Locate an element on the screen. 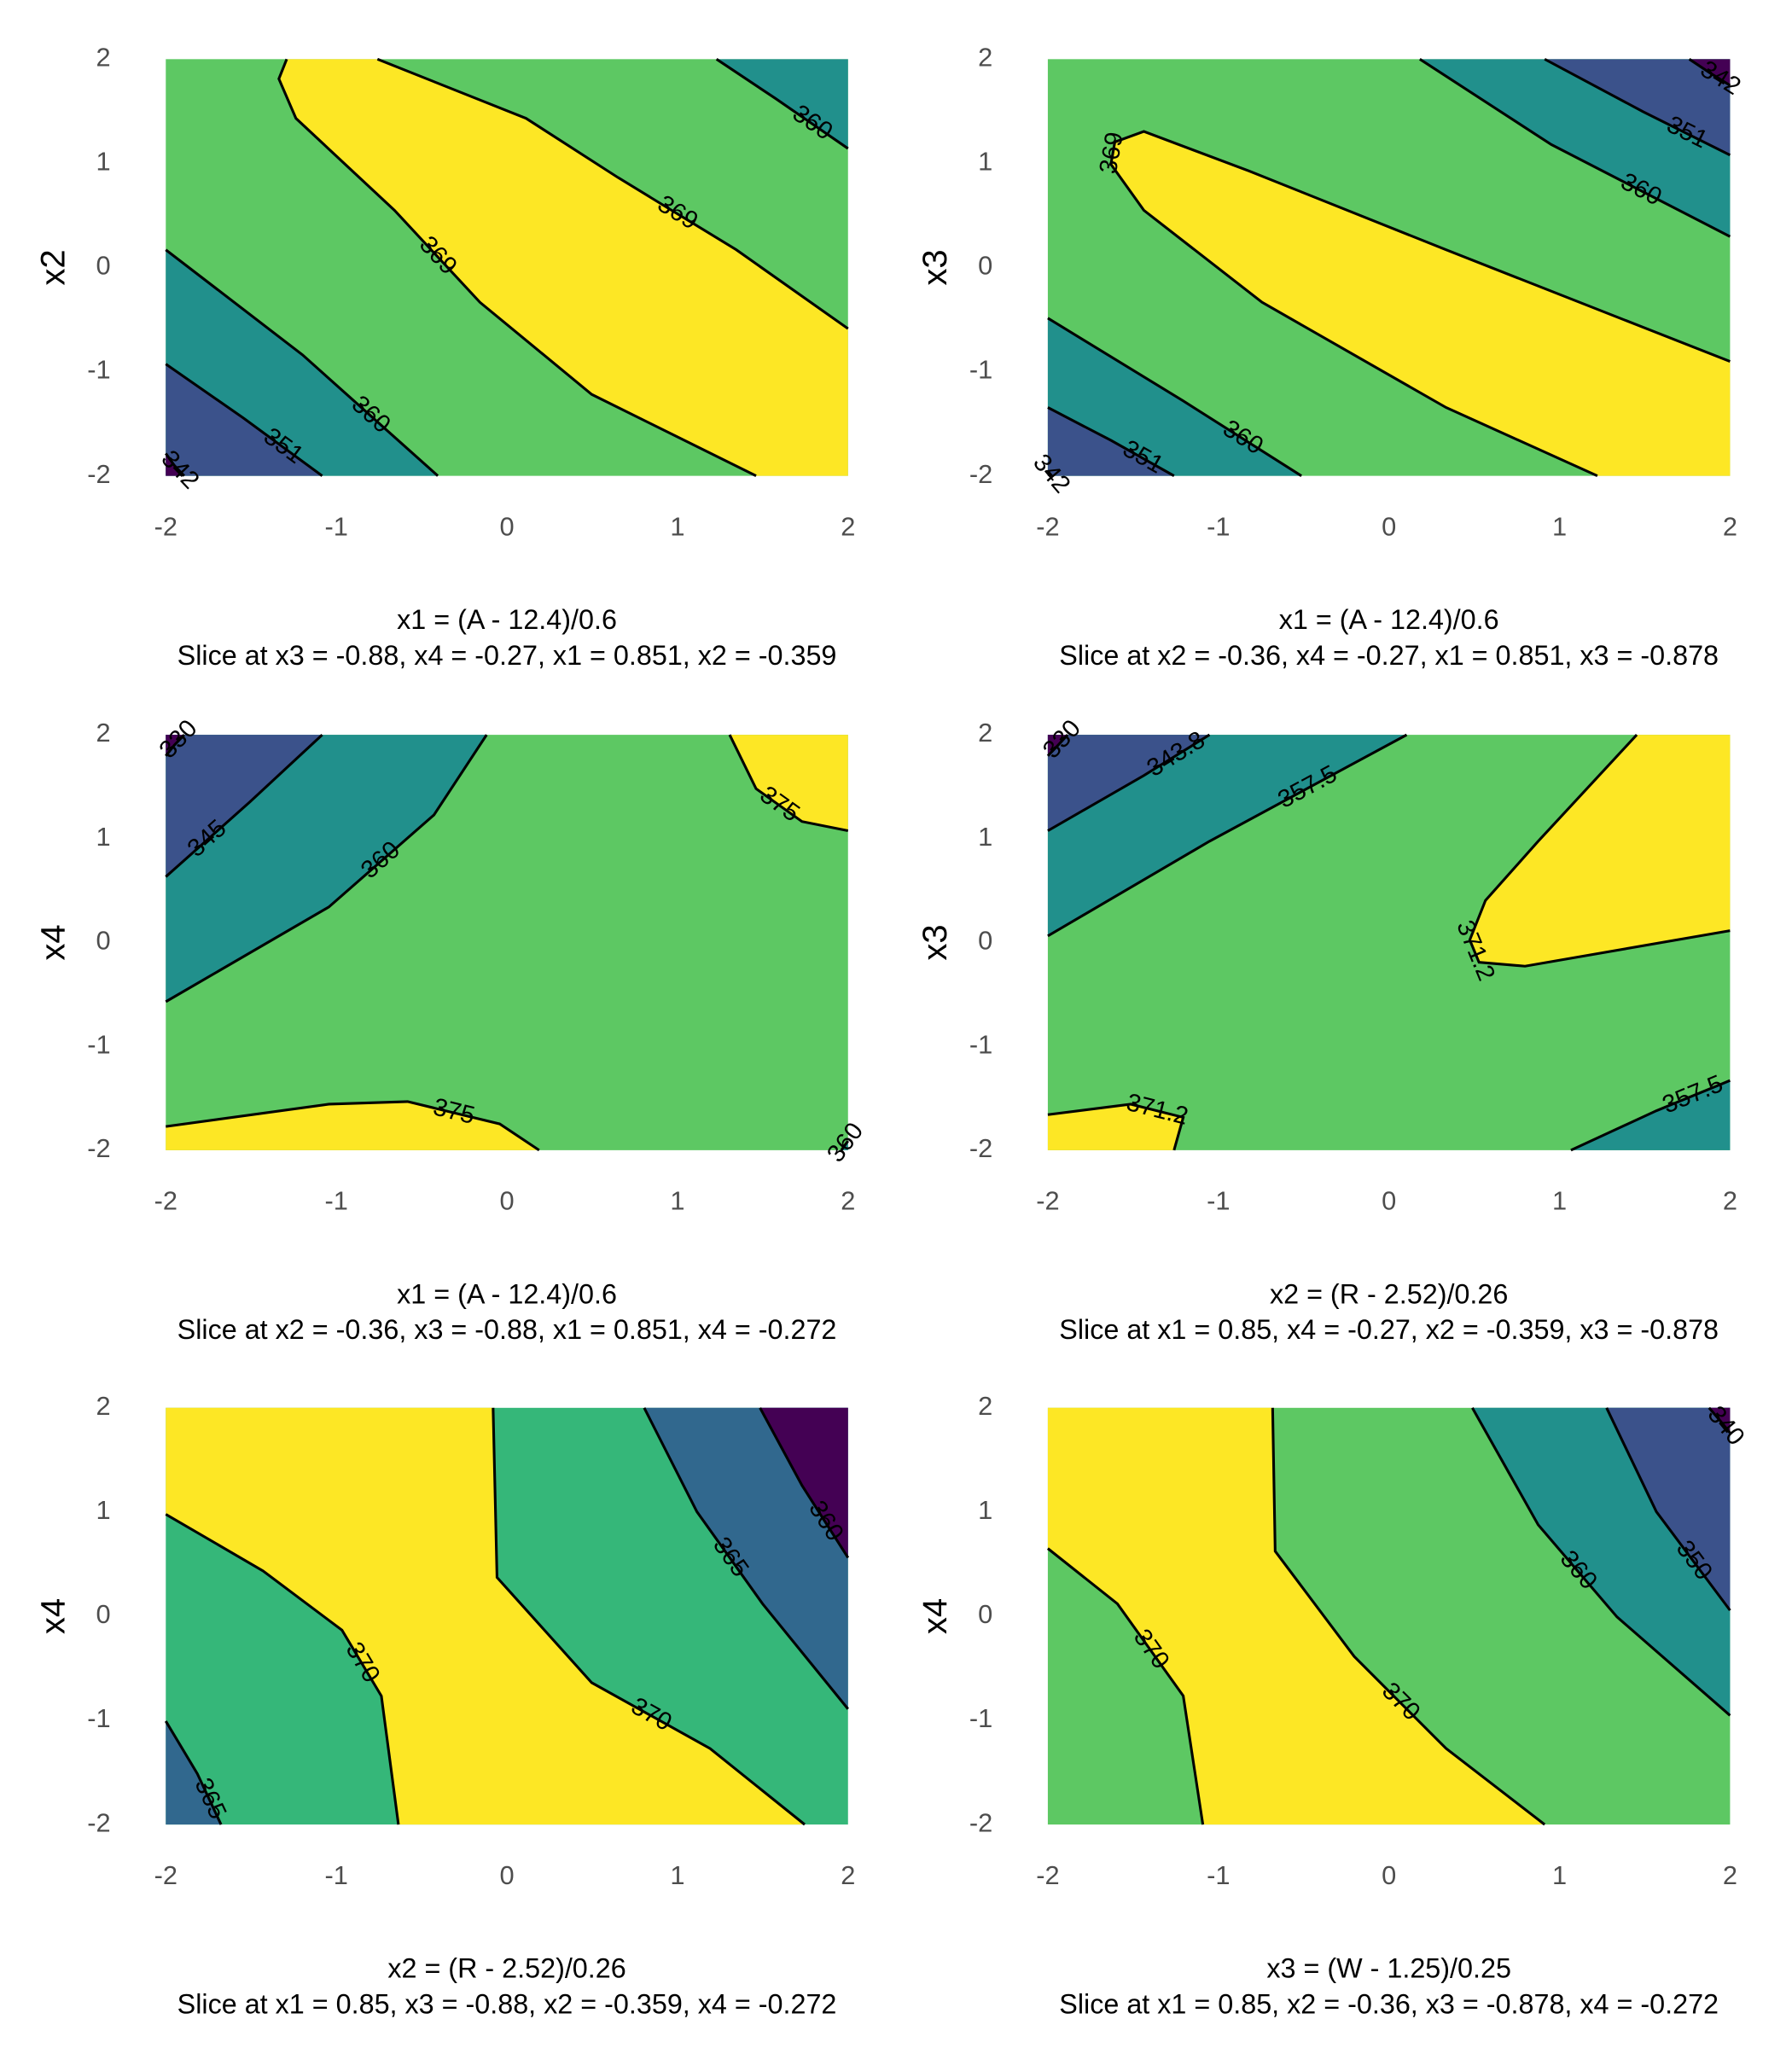 This screenshot has height=2048, width=1792. y-axis-title: x3 is located at coordinates (935, 942).